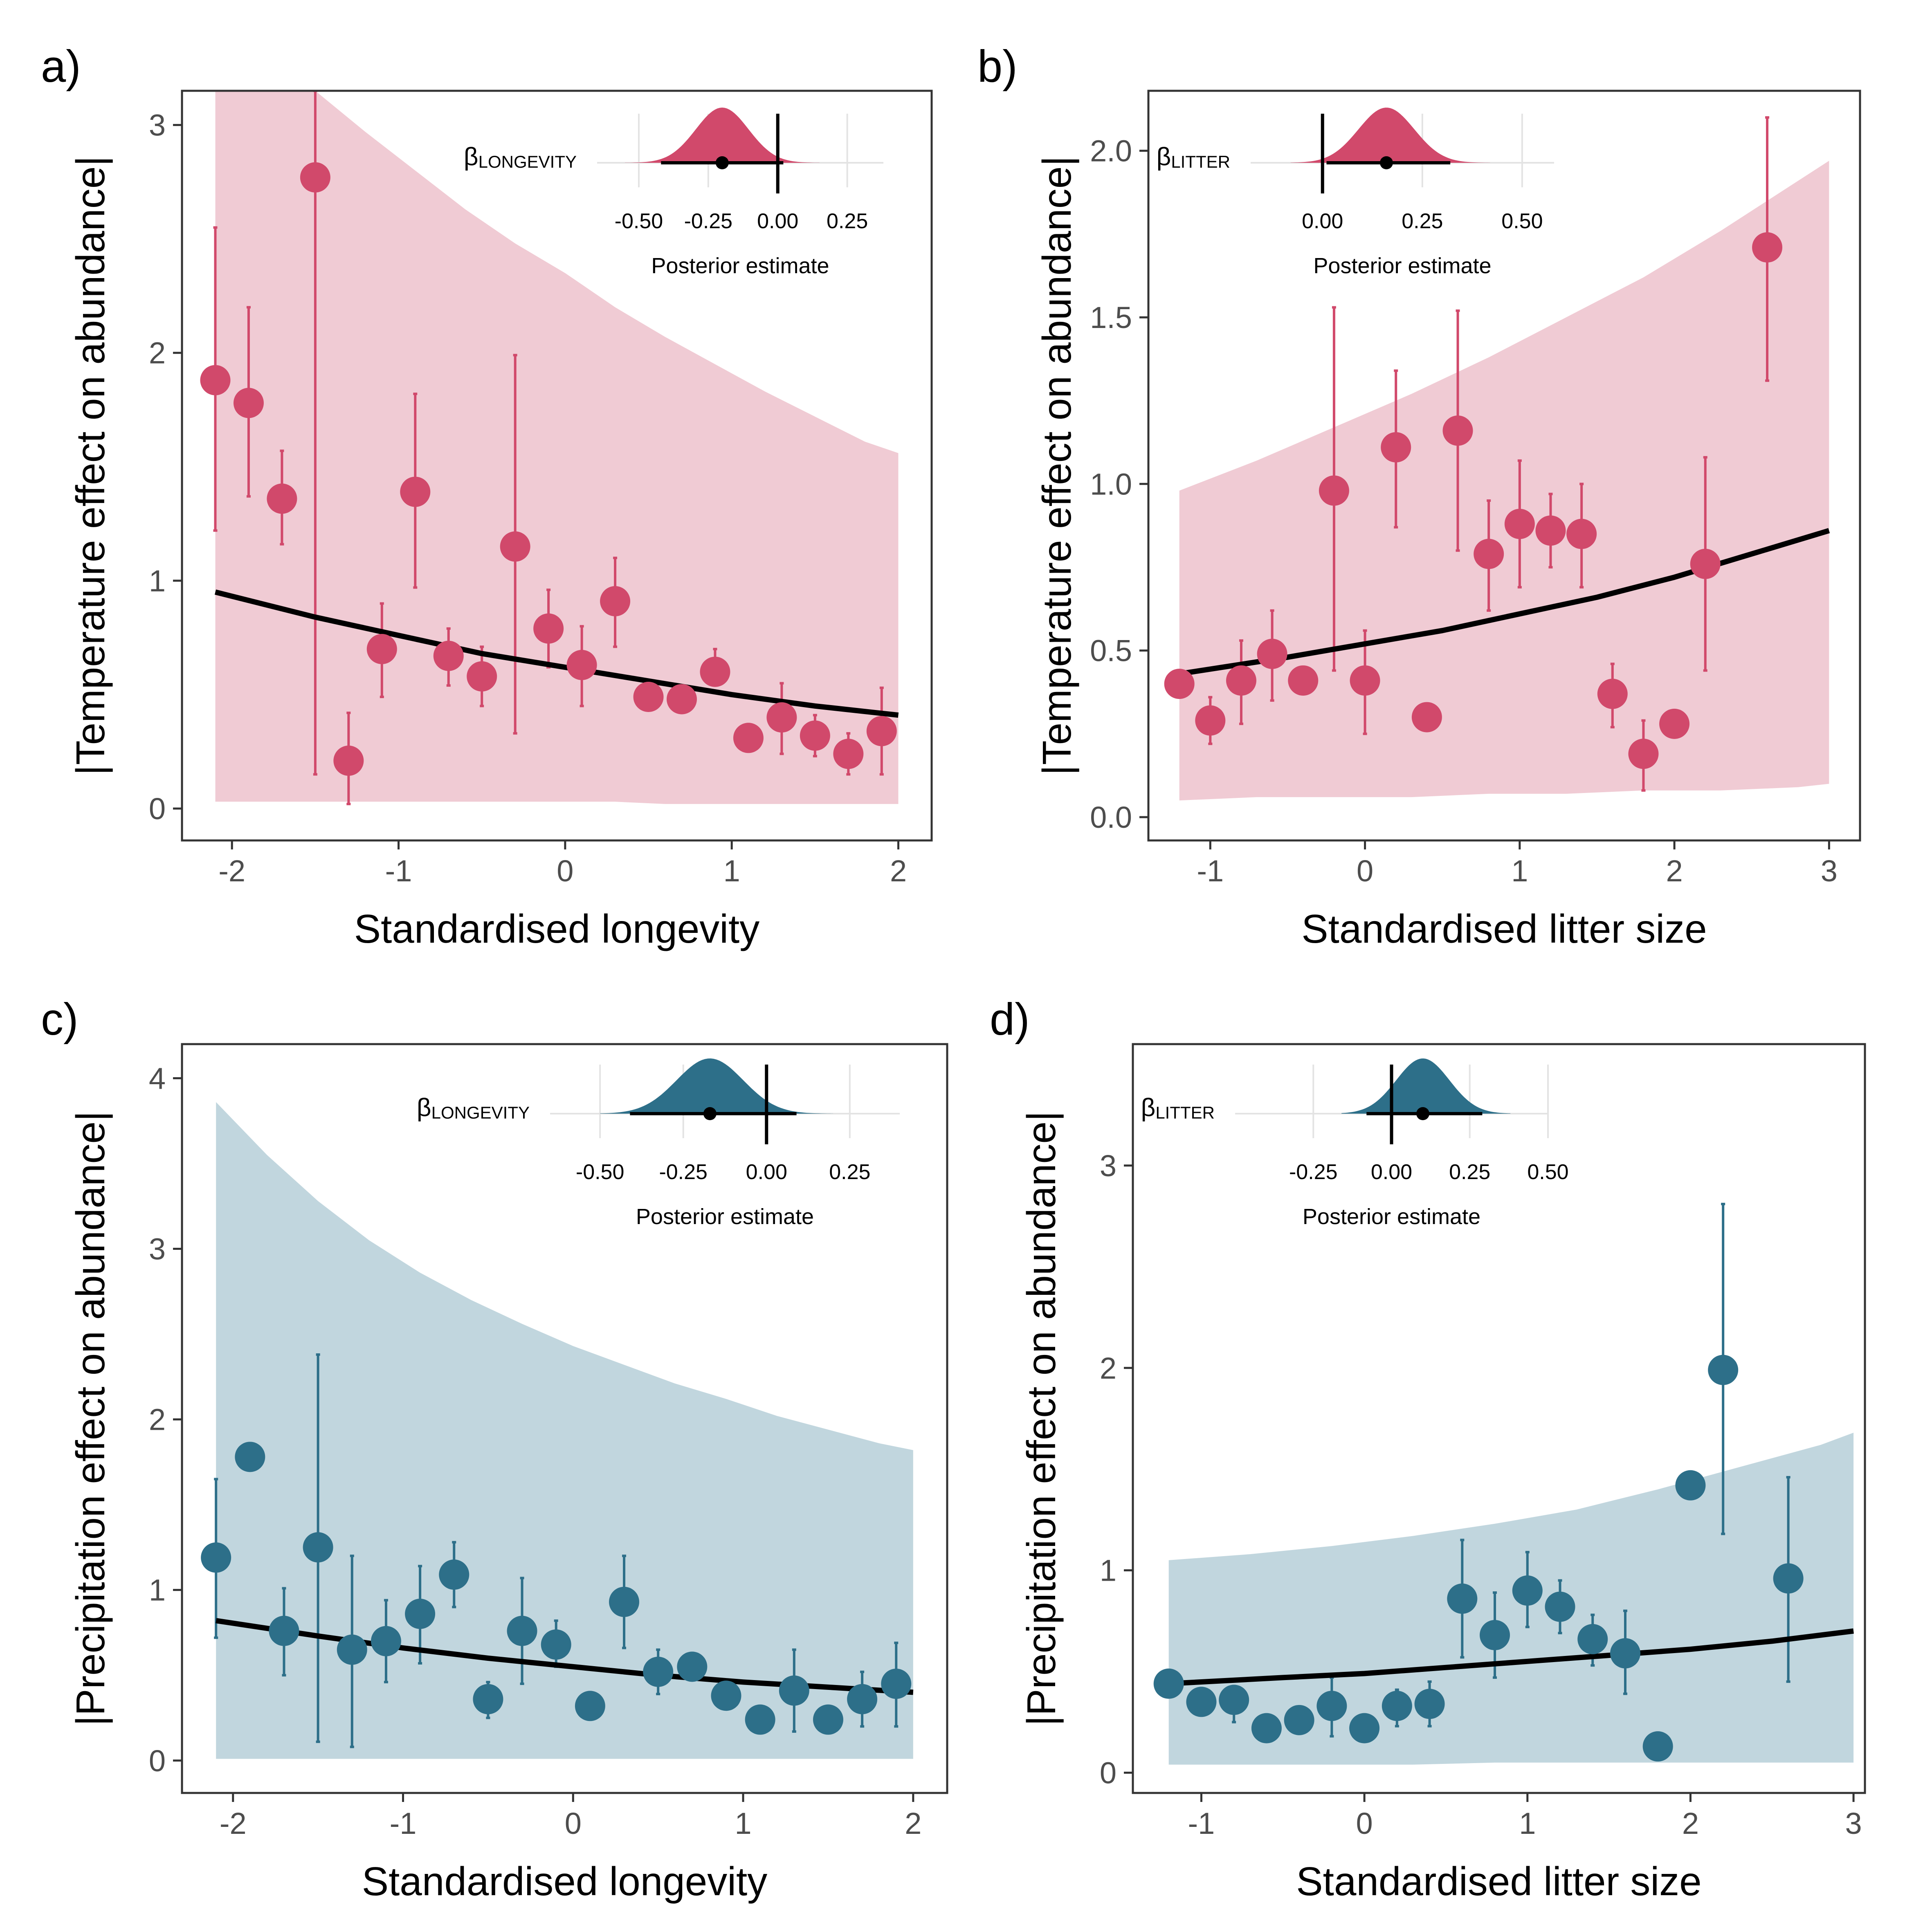 The width and height of the screenshot is (1932, 1932). I want to click on y-tick-label: 1.0, so click(1111, 484).